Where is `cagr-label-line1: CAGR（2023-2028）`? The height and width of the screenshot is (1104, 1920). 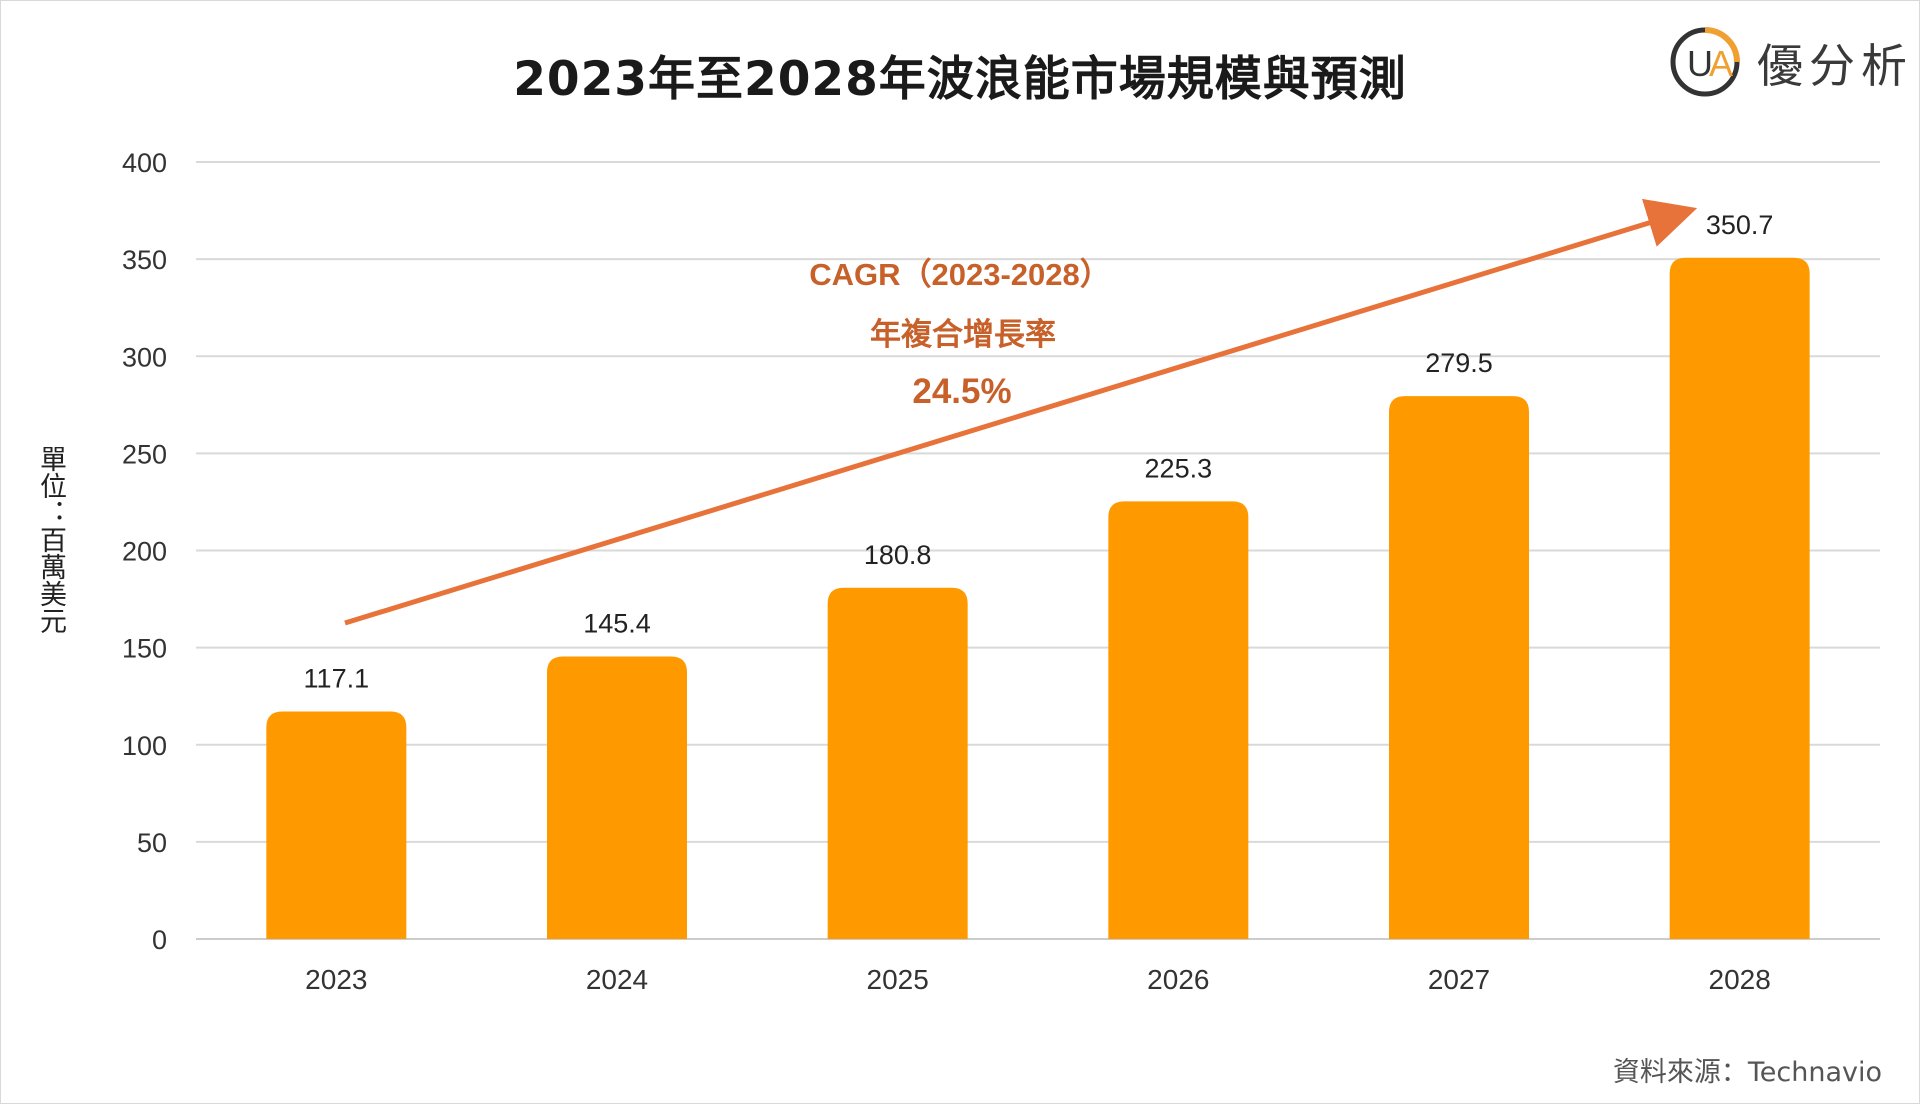
cagr-label-line1: CAGR（2023-2028） is located at coordinates (960, 274).